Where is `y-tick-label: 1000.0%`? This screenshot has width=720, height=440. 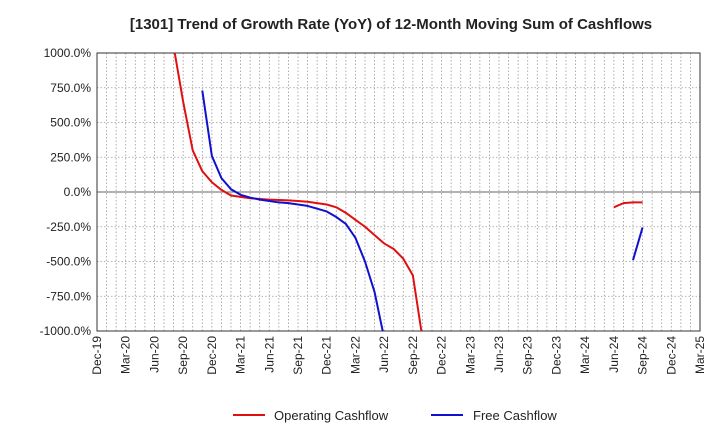 y-tick-label: 1000.0% is located at coordinates (68, 53).